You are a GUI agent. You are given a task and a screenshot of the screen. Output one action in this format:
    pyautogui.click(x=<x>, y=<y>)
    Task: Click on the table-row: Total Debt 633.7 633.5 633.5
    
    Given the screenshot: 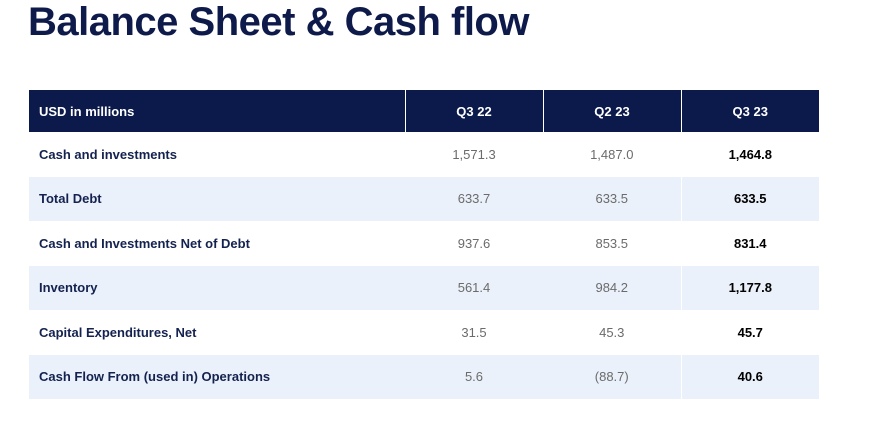 What is the action you would take?
    pyautogui.click(x=424, y=198)
    